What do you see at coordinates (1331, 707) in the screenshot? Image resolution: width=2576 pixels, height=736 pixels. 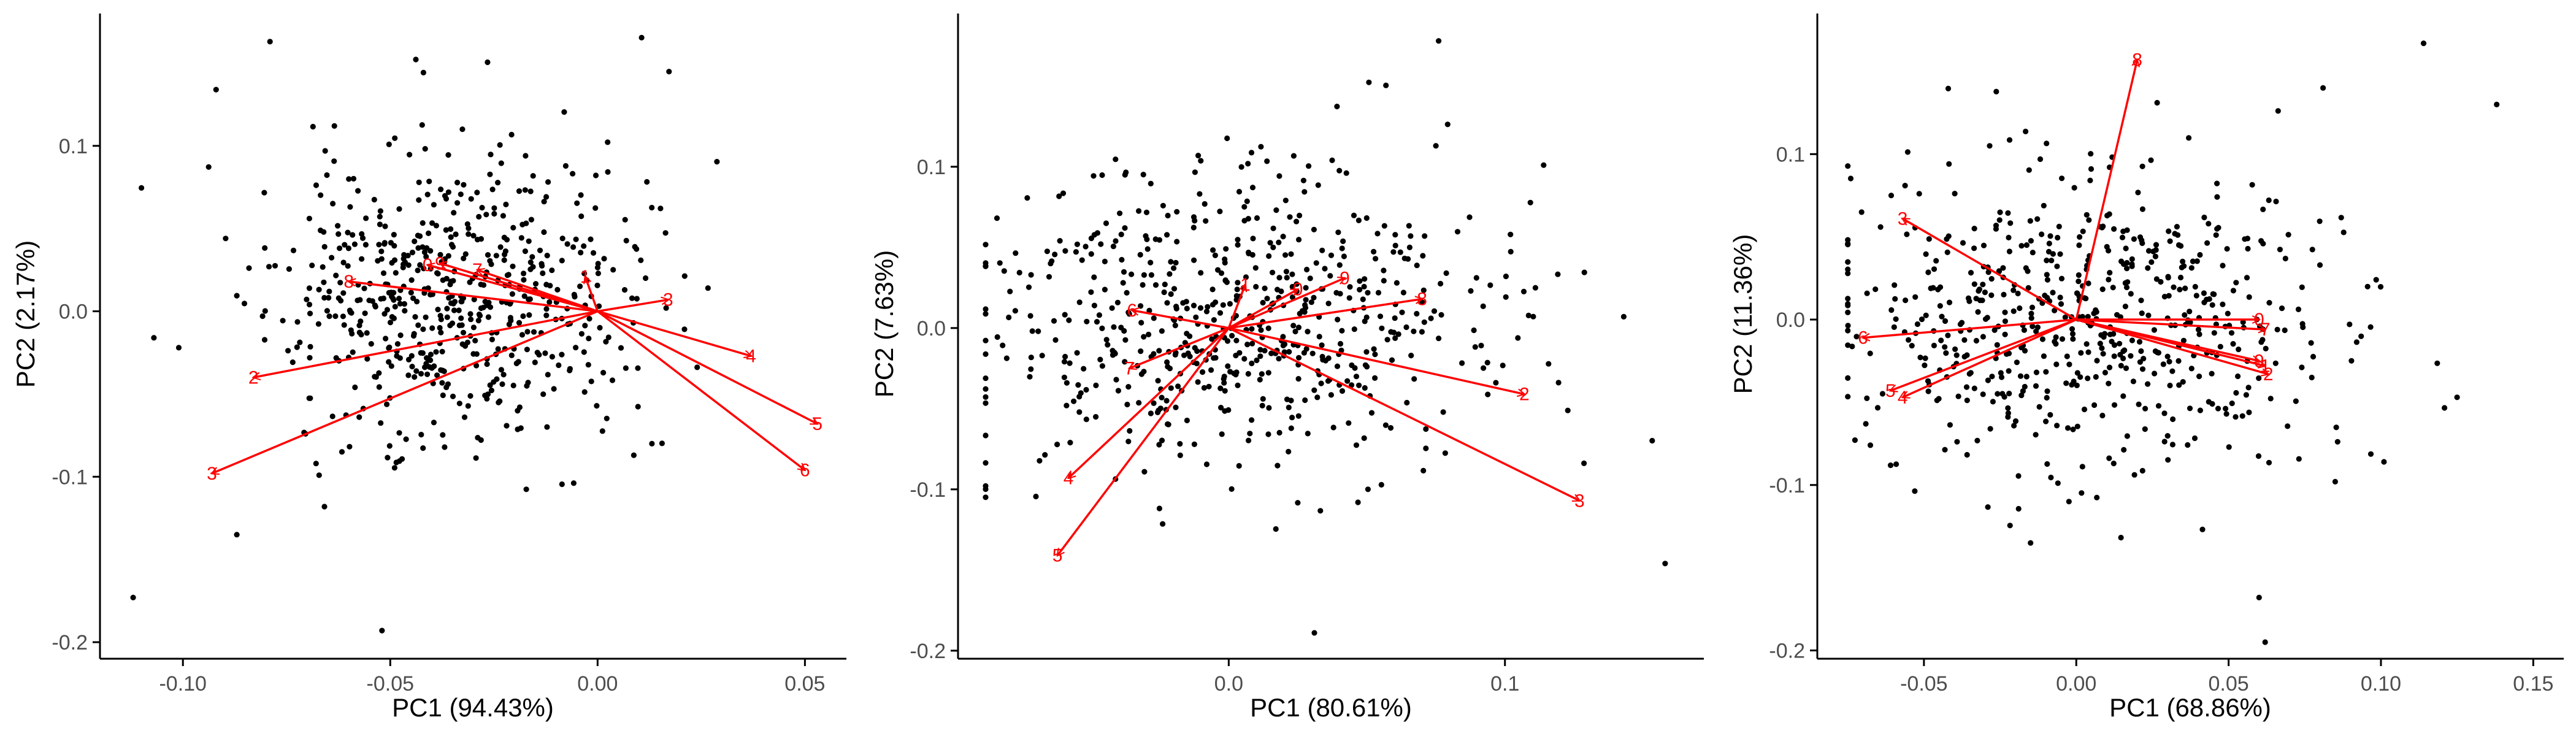 I see `panel-2-x-axis-title: PC1 (80.61%)` at bounding box center [1331, 707].